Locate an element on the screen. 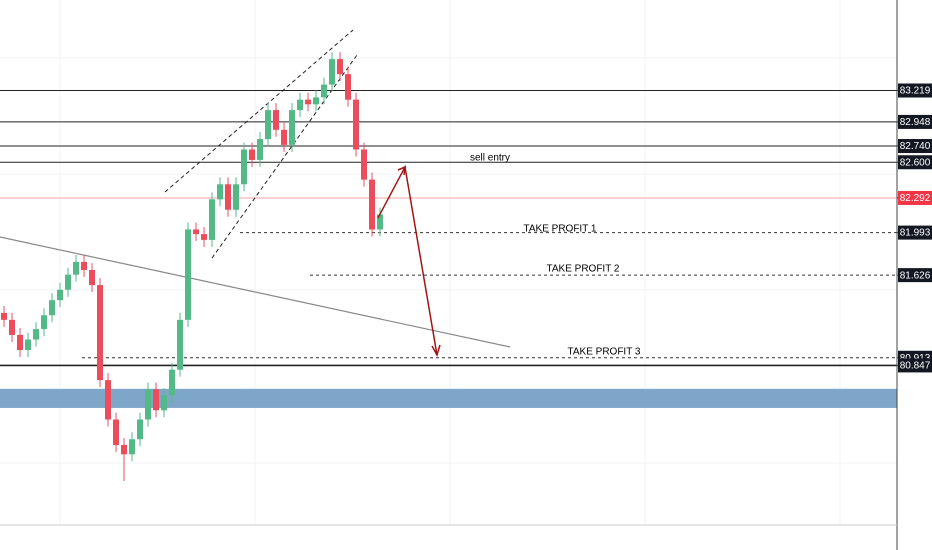 This screenshot has height=550, width=932. zone-layer is located at coordinates (448, 398).